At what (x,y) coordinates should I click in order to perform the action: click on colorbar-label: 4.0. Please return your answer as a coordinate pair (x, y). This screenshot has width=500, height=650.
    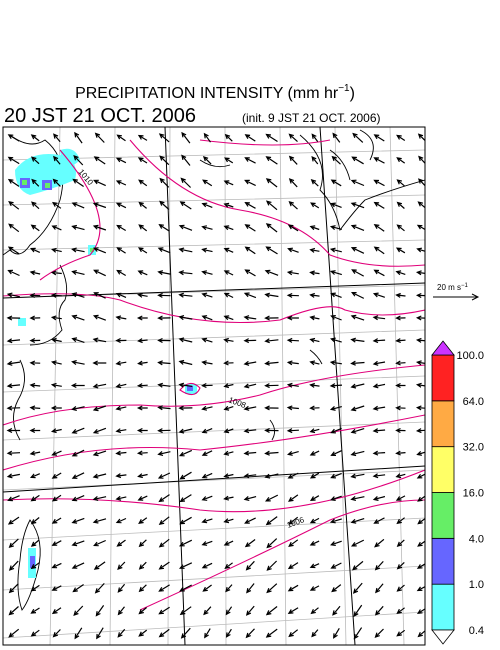
    Looking at the image, I should click on (476, 539).